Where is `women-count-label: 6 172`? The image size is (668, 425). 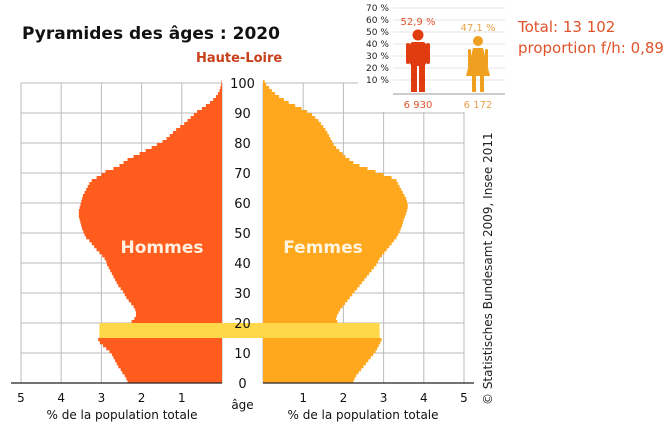
women-count-label: 6 172 is located at coordinates (478, 105).